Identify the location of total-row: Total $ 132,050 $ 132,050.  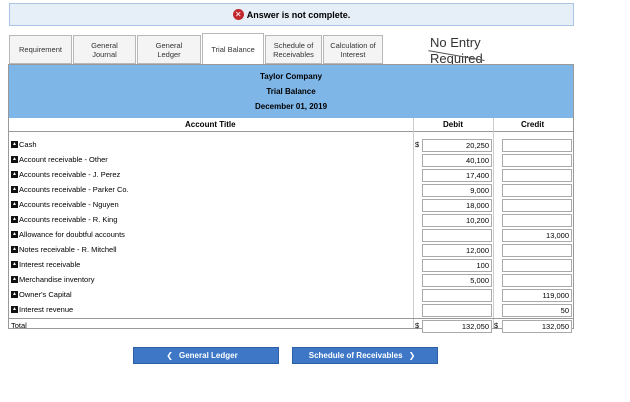
(291, 325).